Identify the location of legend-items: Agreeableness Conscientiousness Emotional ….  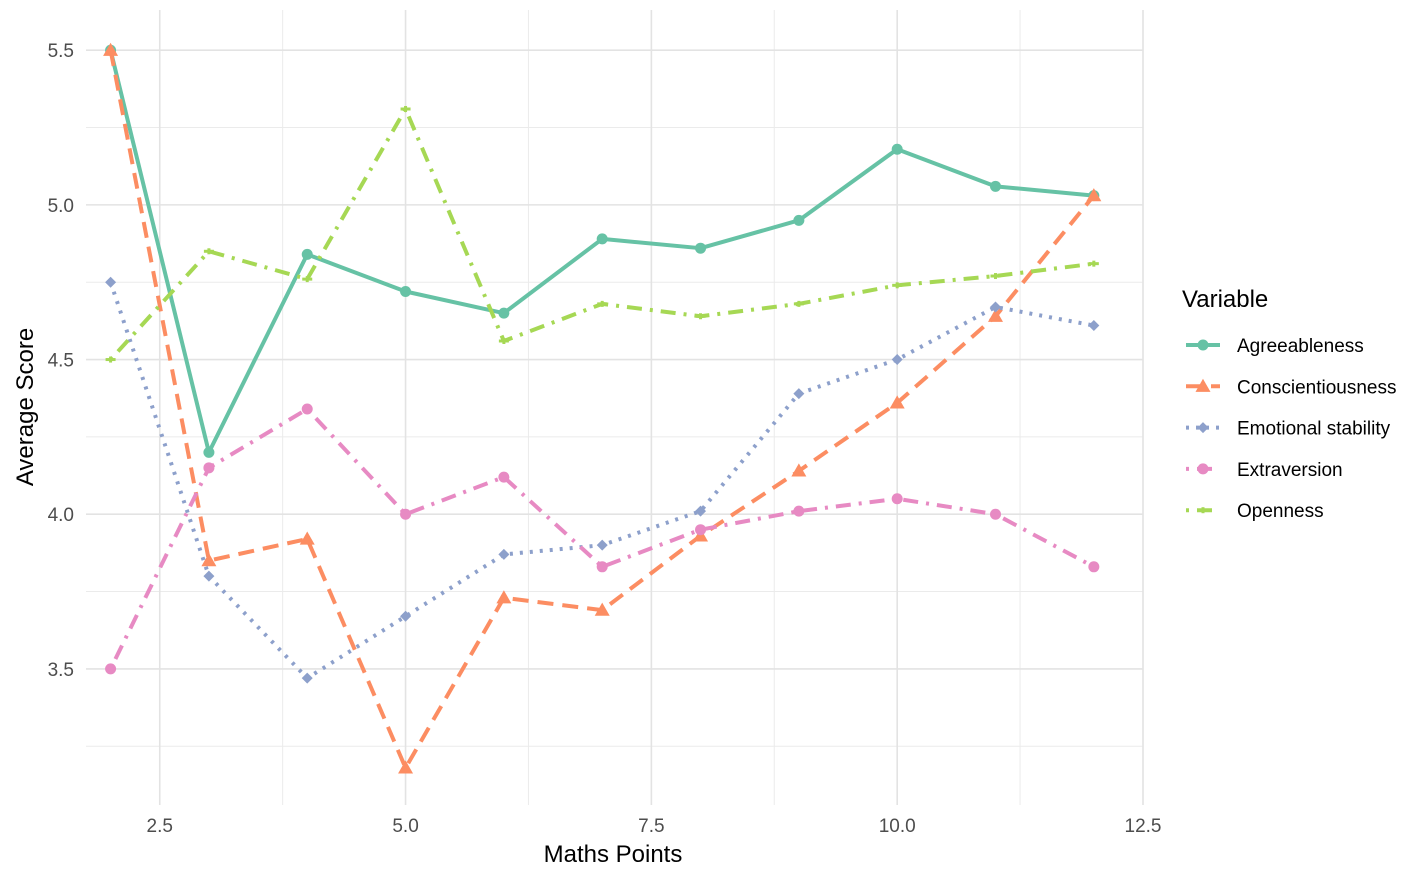
(1291, 429).